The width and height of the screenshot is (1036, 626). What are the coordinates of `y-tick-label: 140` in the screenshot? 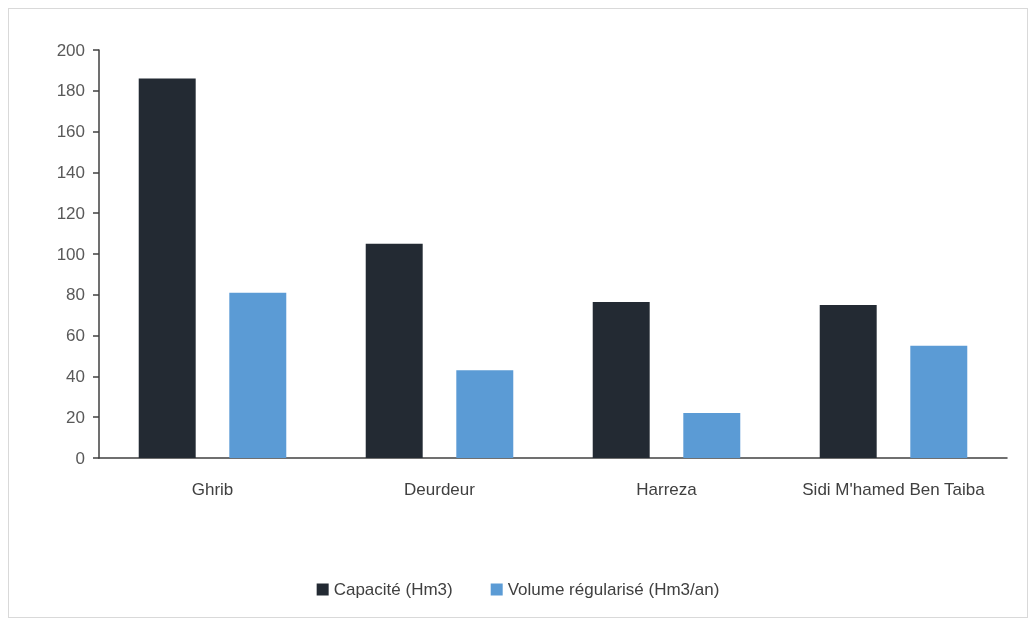 It's located at (70, 172).